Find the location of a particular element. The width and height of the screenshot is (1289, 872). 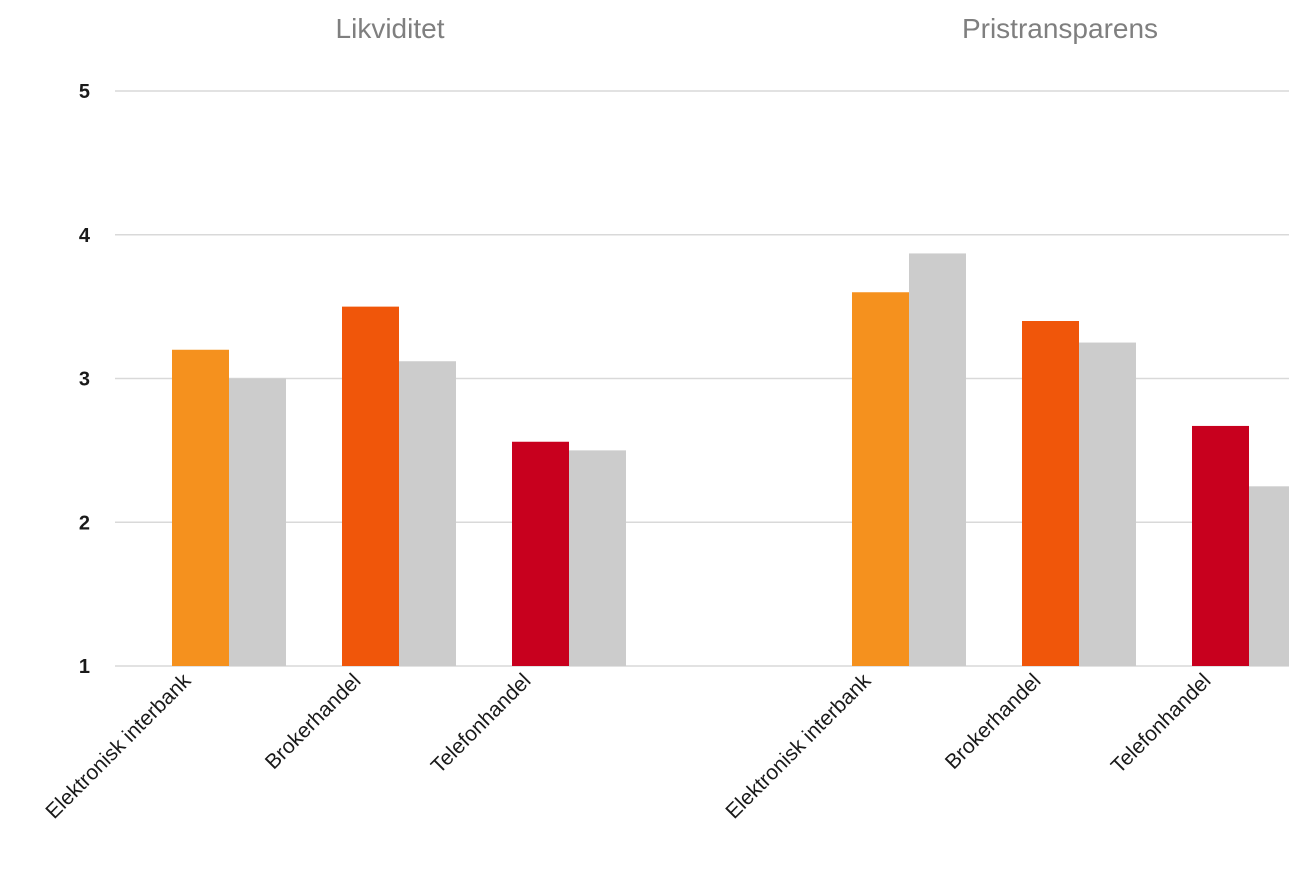

y-tick-label: 2 is located at coordinates (84, 523).